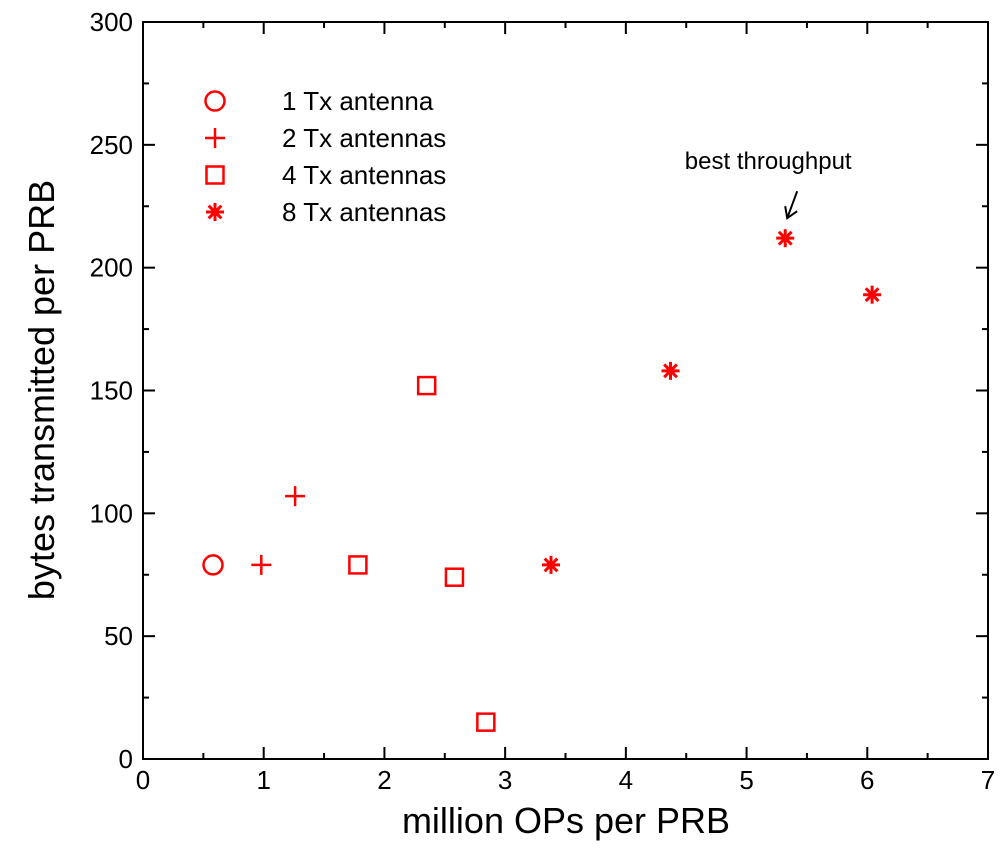  Describe the element at coordinates (111, 513) in the screenshot. I see `y-tick-label: 100` at that location.